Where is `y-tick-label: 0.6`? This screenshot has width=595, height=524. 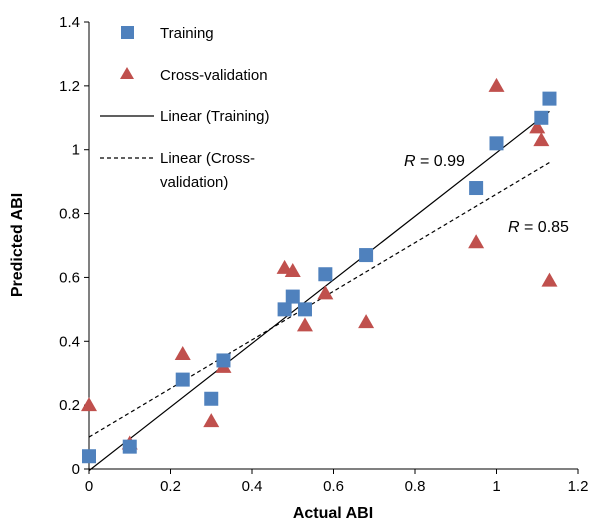 y-tick-label: 0.6 is located at coordinates (69, 277).